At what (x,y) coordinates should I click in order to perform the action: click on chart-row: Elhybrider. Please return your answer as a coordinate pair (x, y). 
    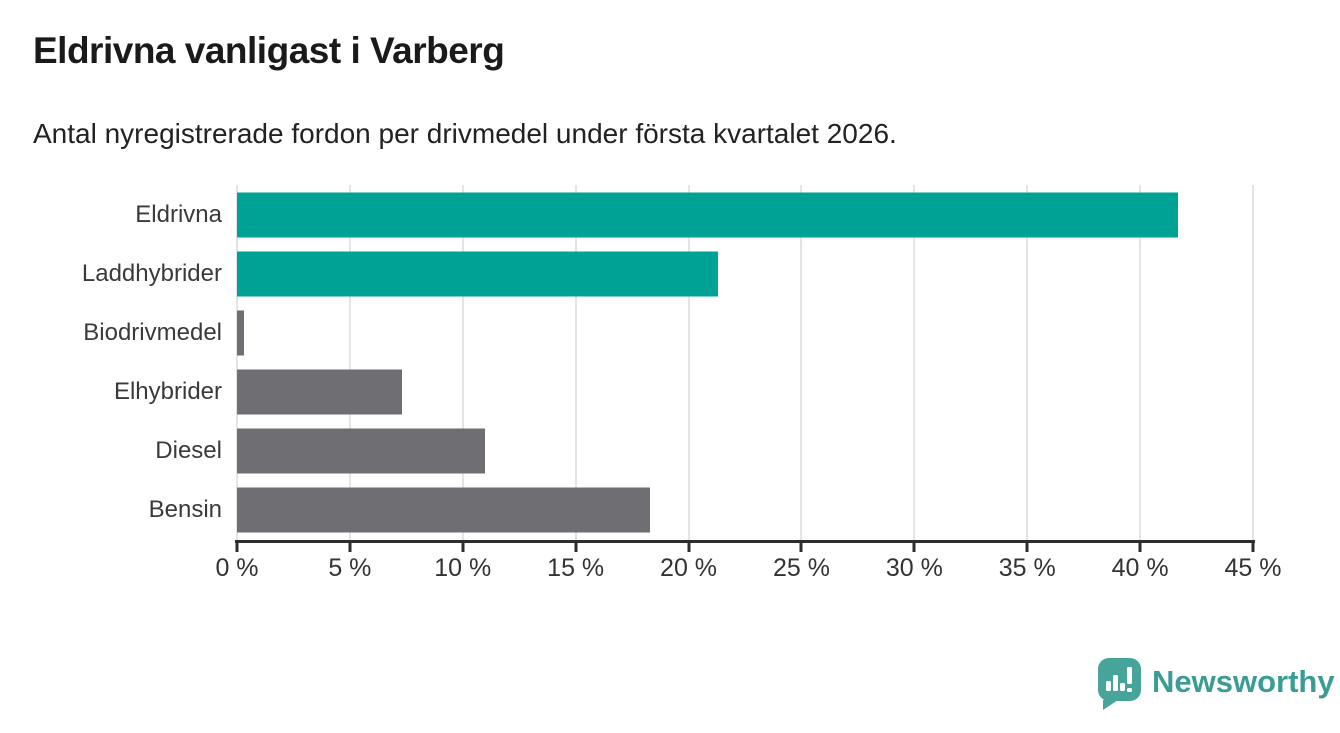
    Looking at the image, I should click on (670, 392).